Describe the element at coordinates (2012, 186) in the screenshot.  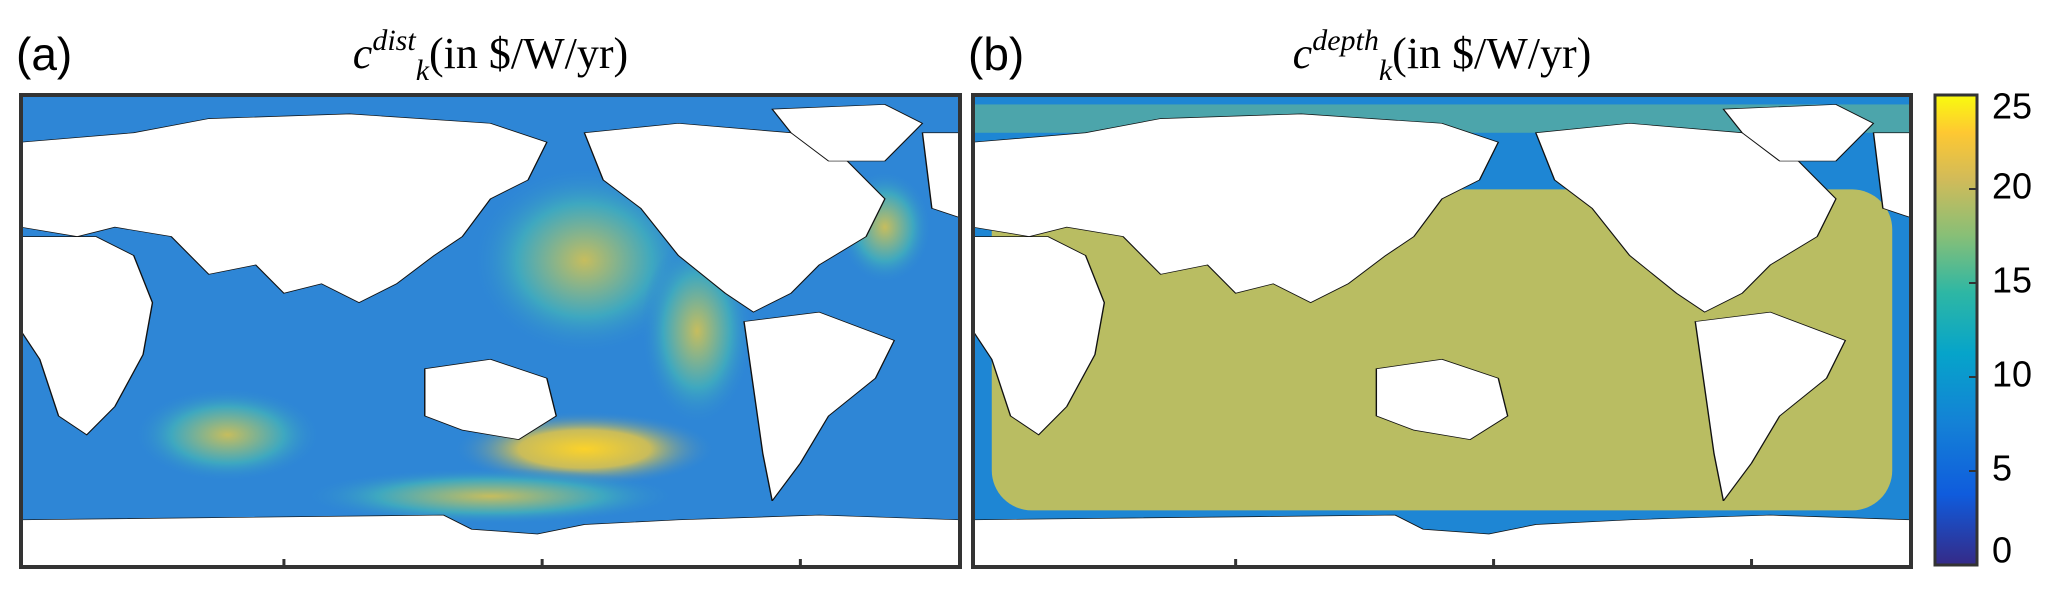
I see `colorbar-tick-label: 20` at that location.